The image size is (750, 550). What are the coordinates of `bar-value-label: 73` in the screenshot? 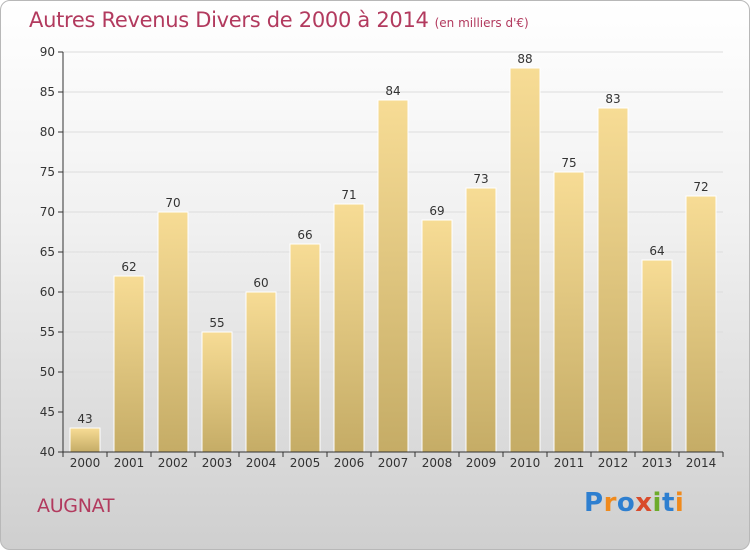 It's located at (480, 179).